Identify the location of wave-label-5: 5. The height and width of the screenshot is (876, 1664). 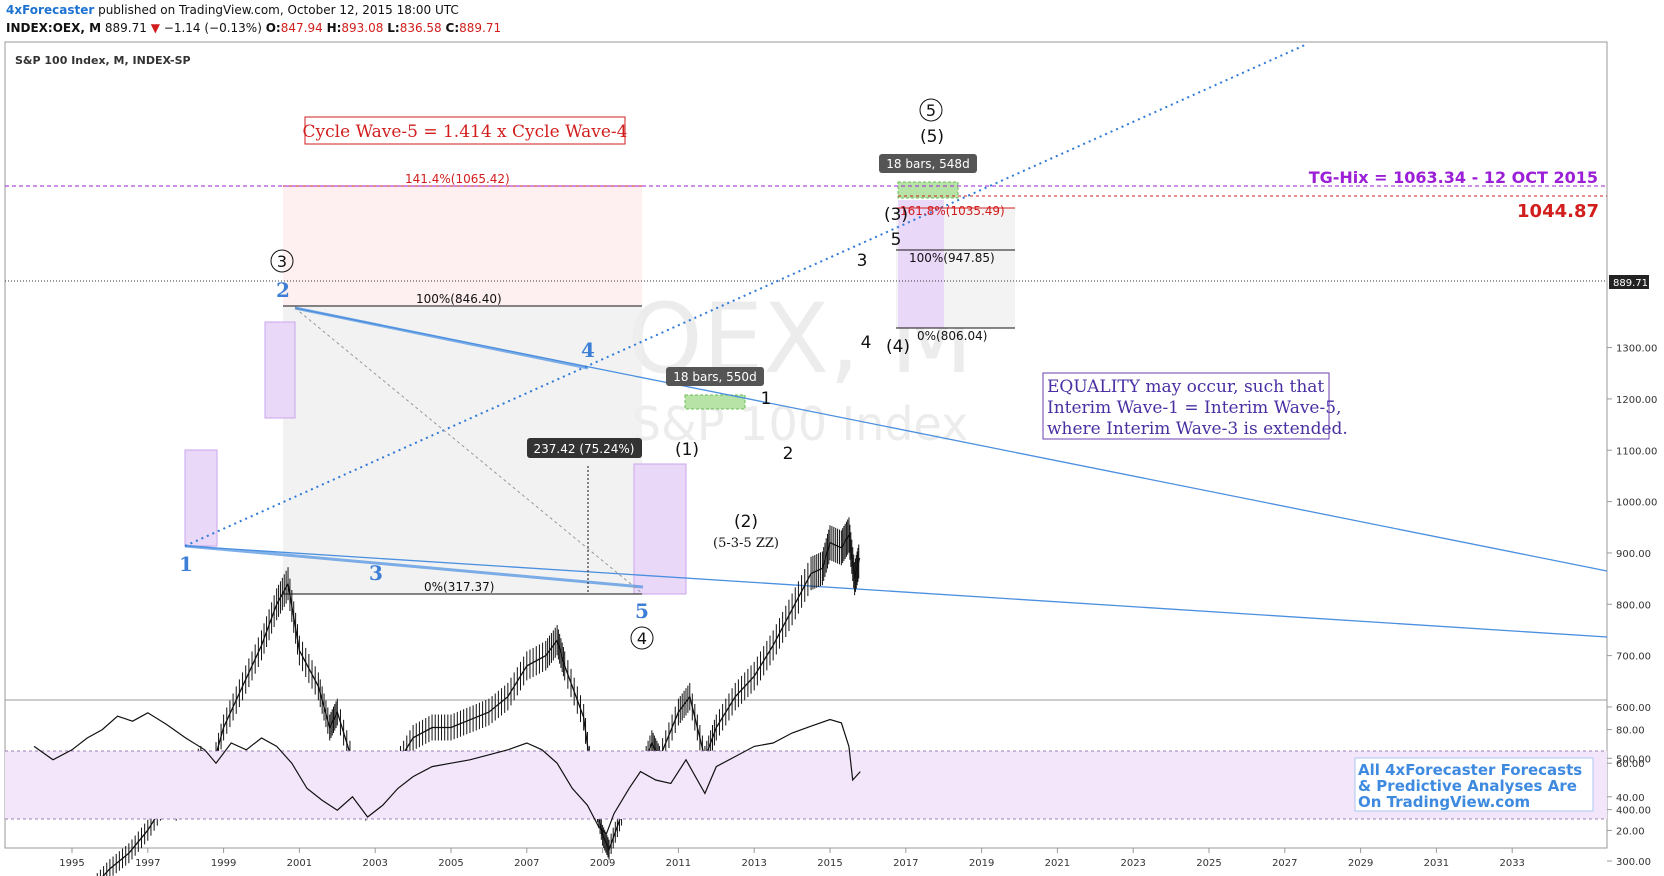
(642, 611).